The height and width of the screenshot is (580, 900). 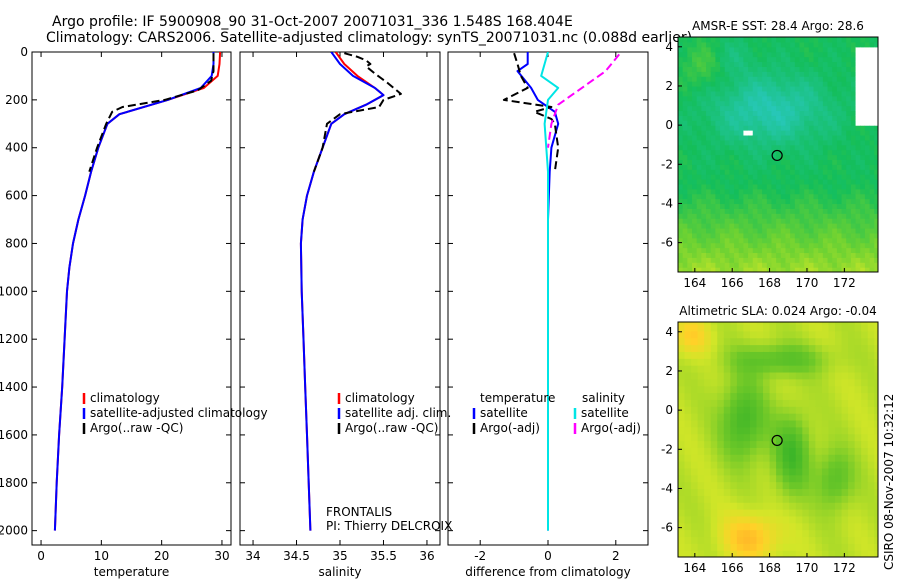 I want to click on sst_map-ytick-label: 2, so click(x=669, y=86).